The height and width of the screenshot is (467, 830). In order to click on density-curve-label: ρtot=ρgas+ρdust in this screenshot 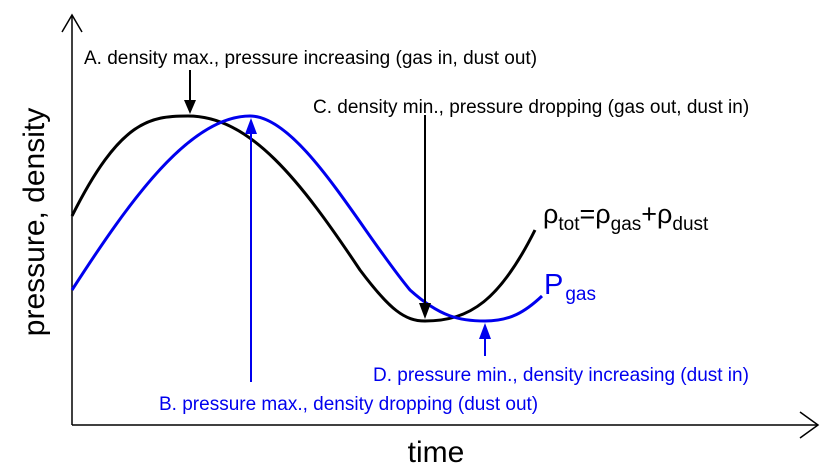, I will do `click(626, 217)`.